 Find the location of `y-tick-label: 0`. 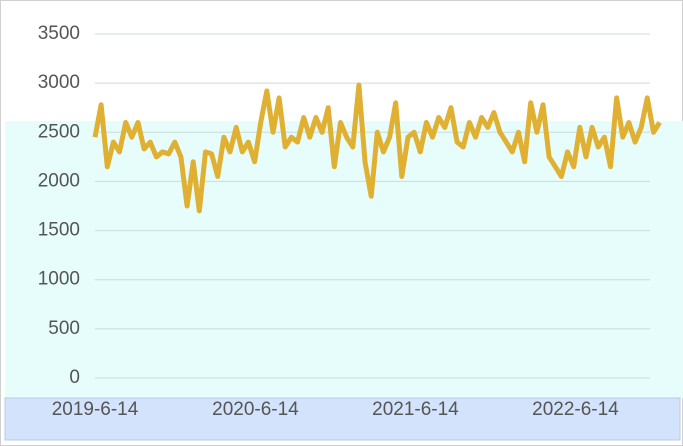

y-tick-label: 0 is located at coordinates (74, 377).